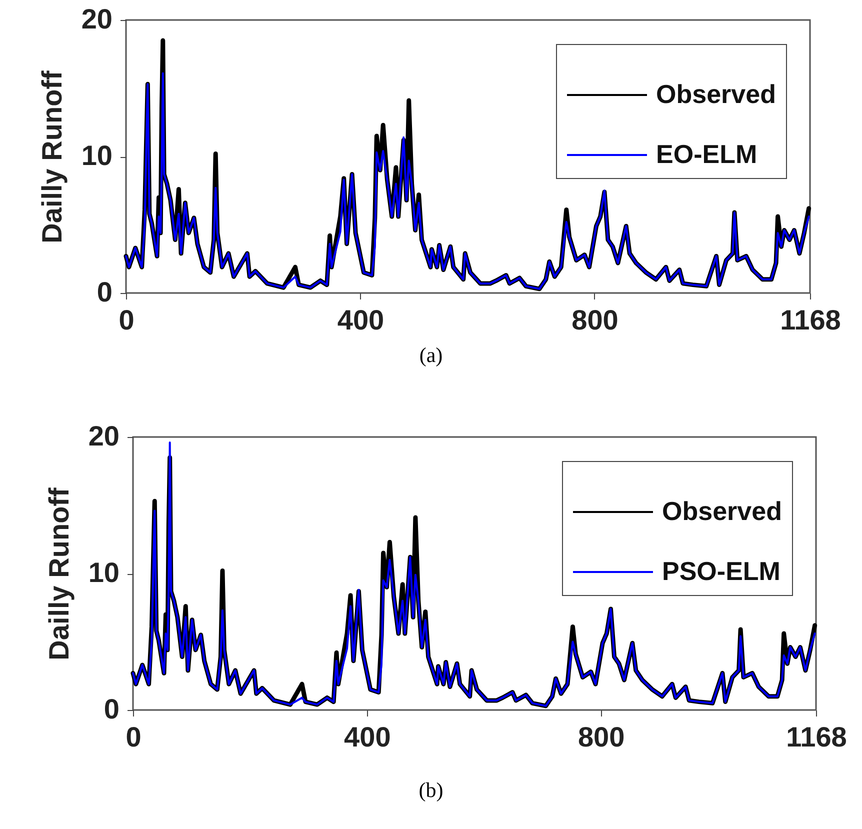  I want to click on legend-label: PSO-ELM, so click(721, 571).